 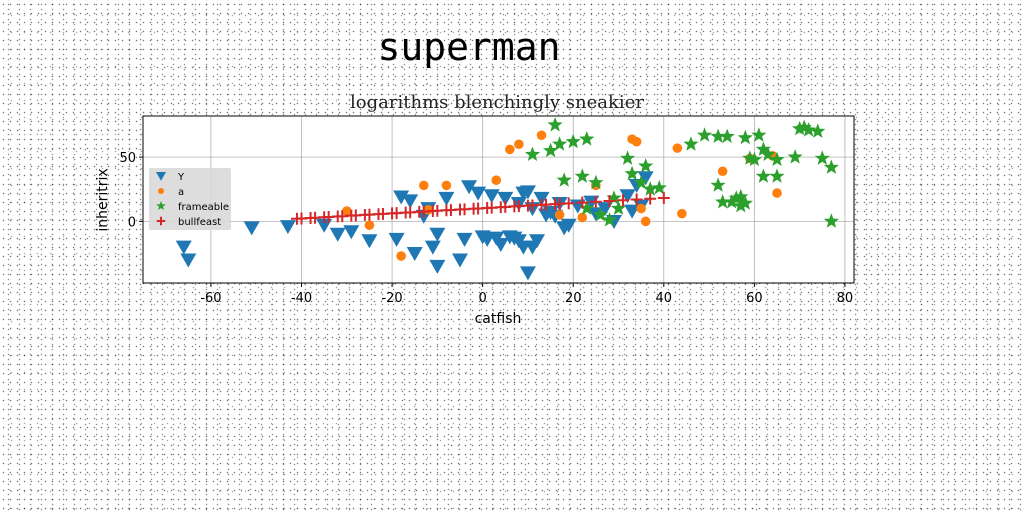 What do you see at coordinates (754, 298) in the screenshot?
I see `x-tick-label: 60` at bounding box center [754, 298].